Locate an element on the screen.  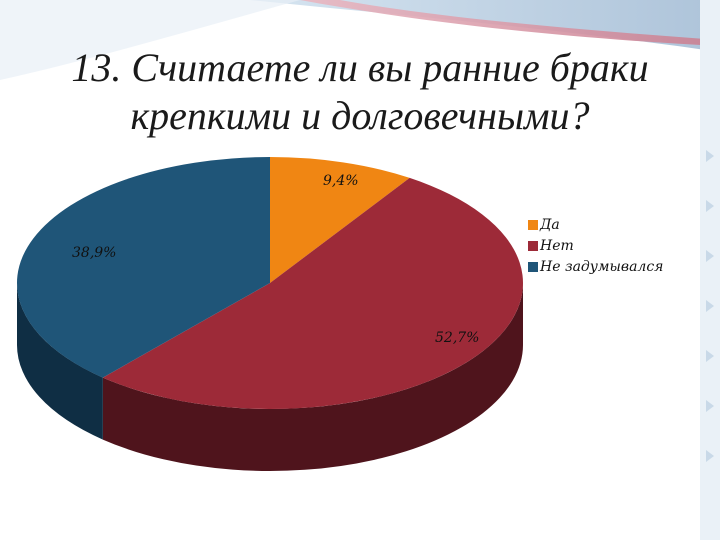
legend-label-net: Нет is located at coordinates (557, 245).